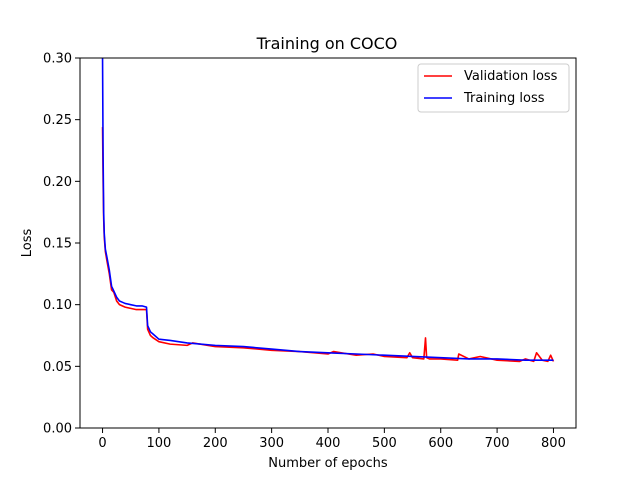 This screenshot has height=480, width=640. What do you see at coordinates (328, 443) in the screenshot?
I see `x-tick-label: 400` at bounding box center [328, 443].